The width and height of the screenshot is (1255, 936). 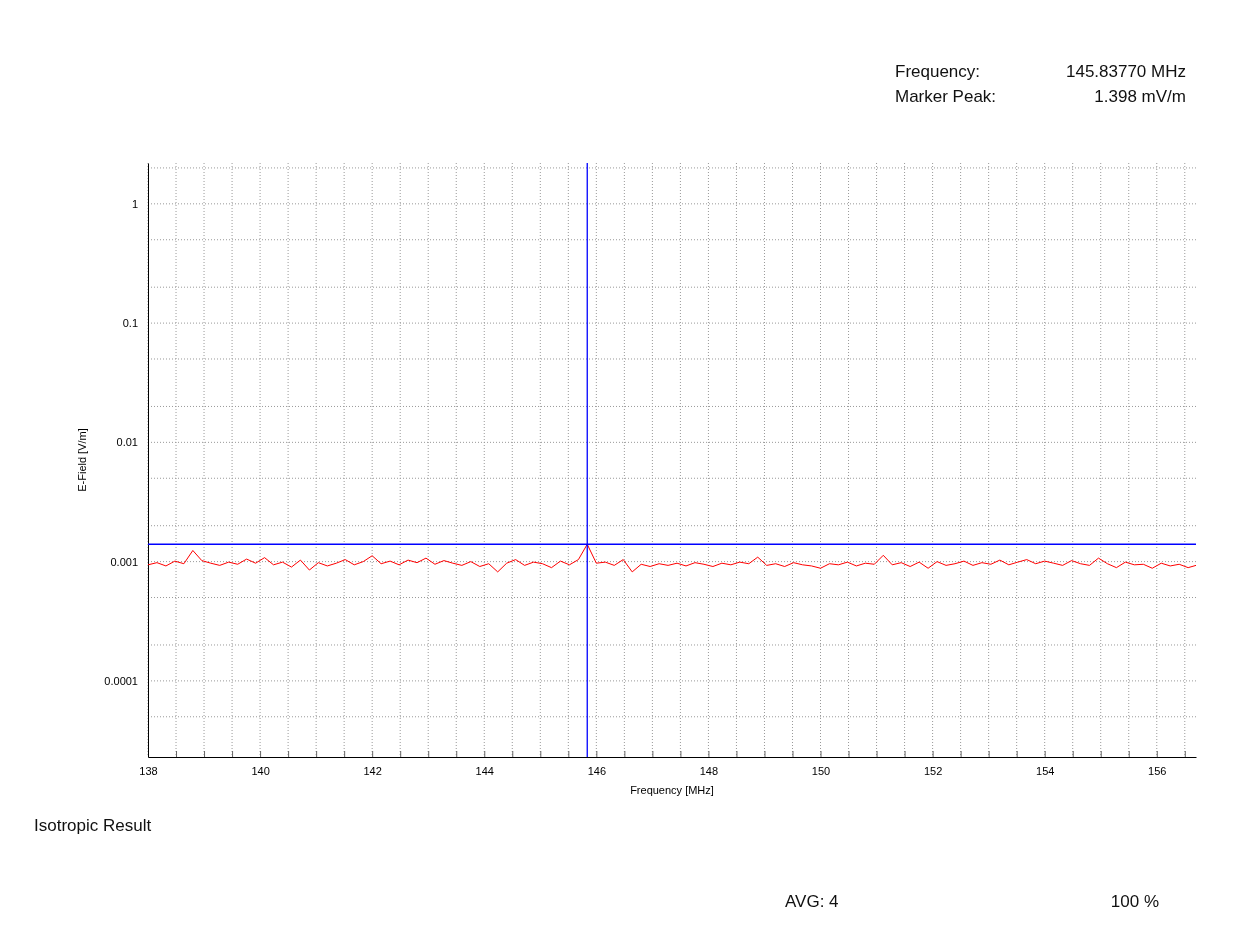 I want to click on x-tick-label: 150, so click(x=821, y=771).